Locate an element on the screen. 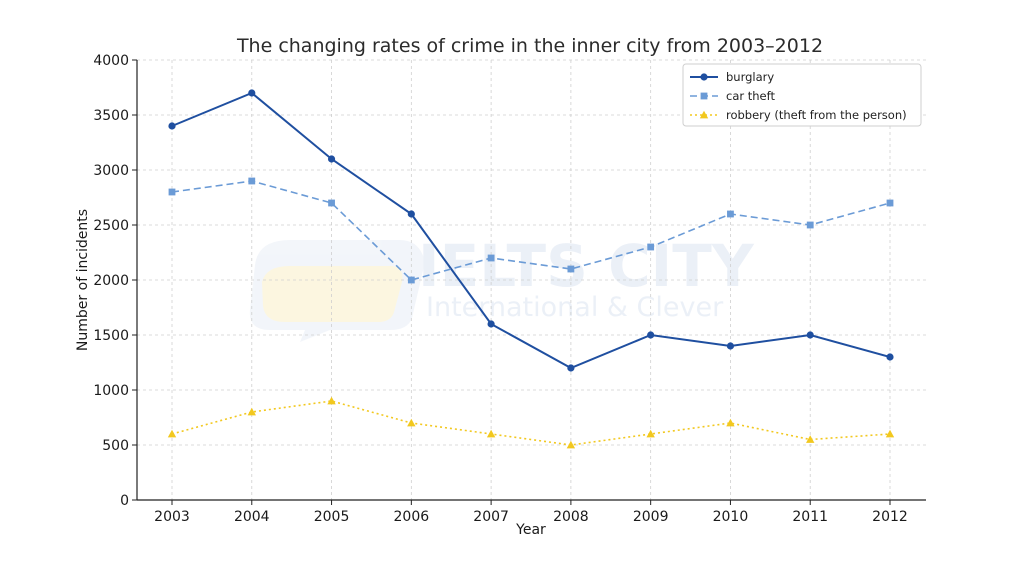 The height and width of the screenshot is (576, 1024). y-tick-label: 4000 is located at coordinates (111, 61).